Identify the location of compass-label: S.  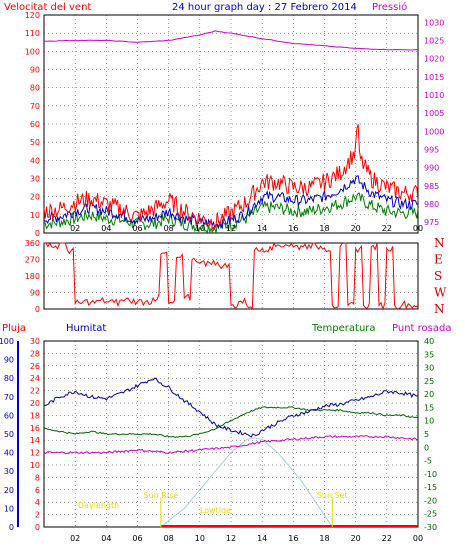
(438, 276).